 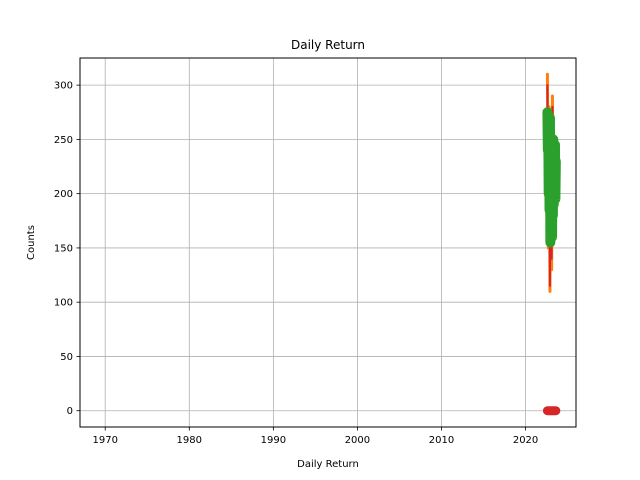 I want to click on y-tick-label: 200, so click(x=63, y=194).